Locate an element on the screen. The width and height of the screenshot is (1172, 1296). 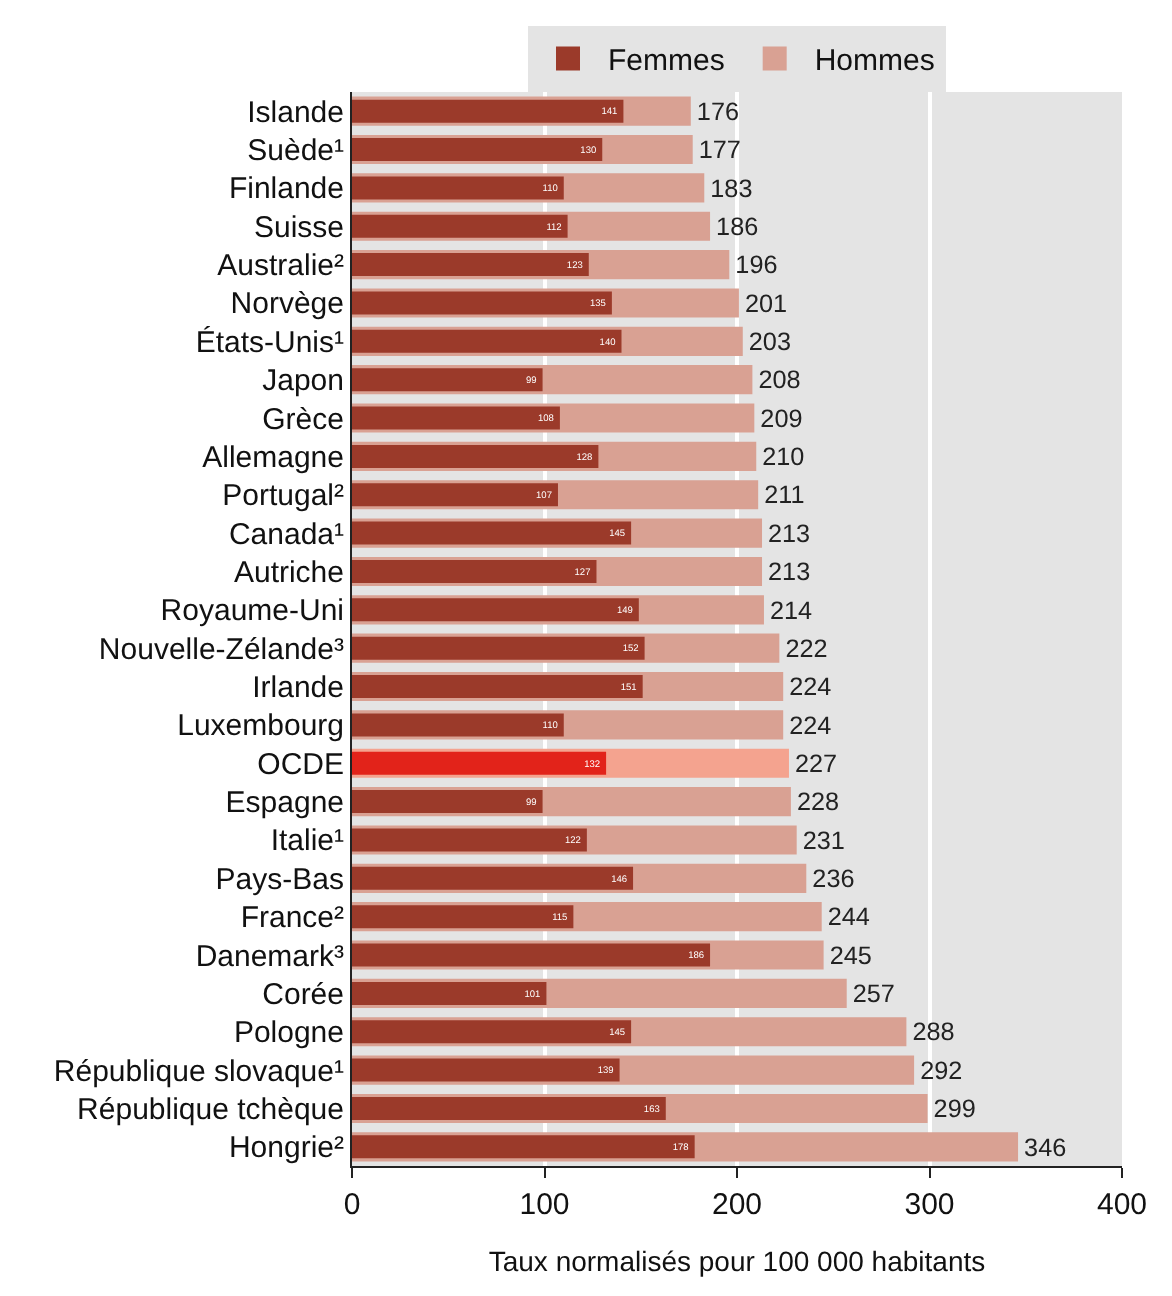
y-tick-label: Nouvelle-Zélande³ is located at coordinates (221, 649).